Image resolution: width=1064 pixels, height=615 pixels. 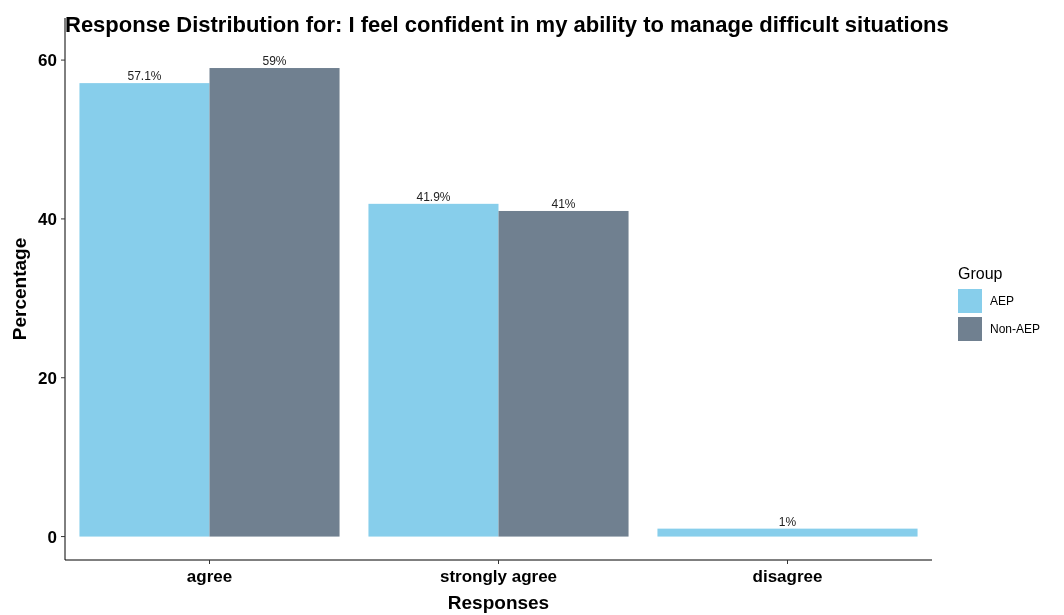 What do you see at coordinates (47, 61) in the screenshot?
I see `y-tick-label: 60` at bounding box center [47, 61].